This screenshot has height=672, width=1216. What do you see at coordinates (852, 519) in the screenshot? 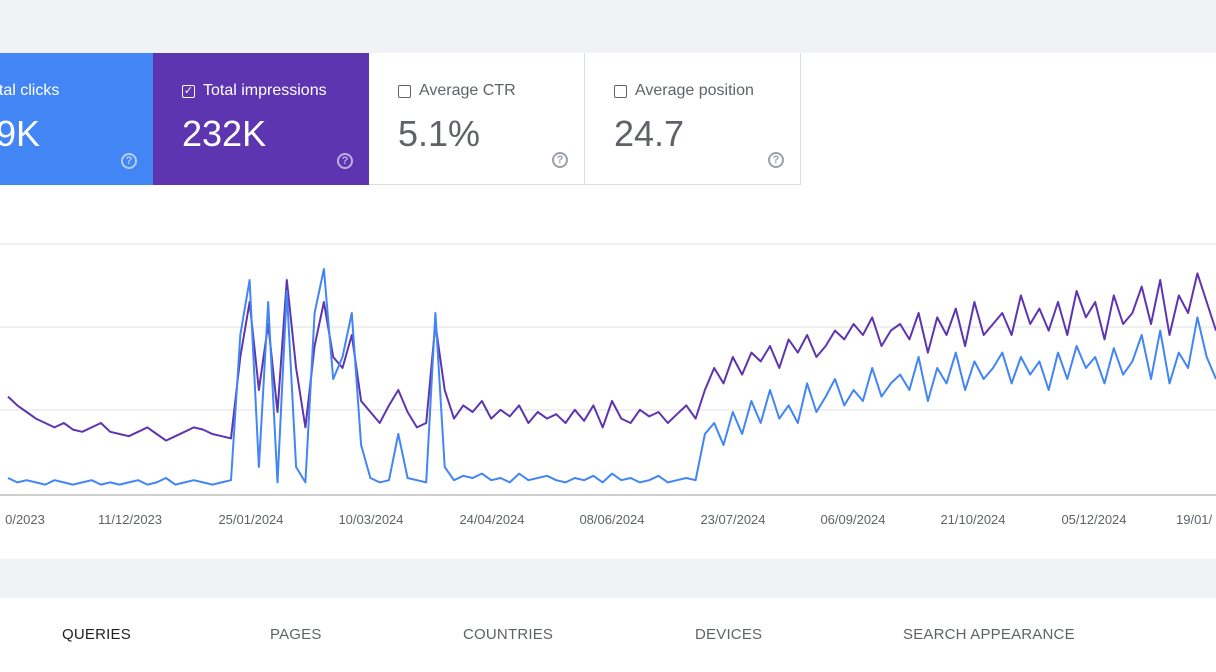
I see `x-tick-label: 06/09/2024` at bounding box center [852, 519].